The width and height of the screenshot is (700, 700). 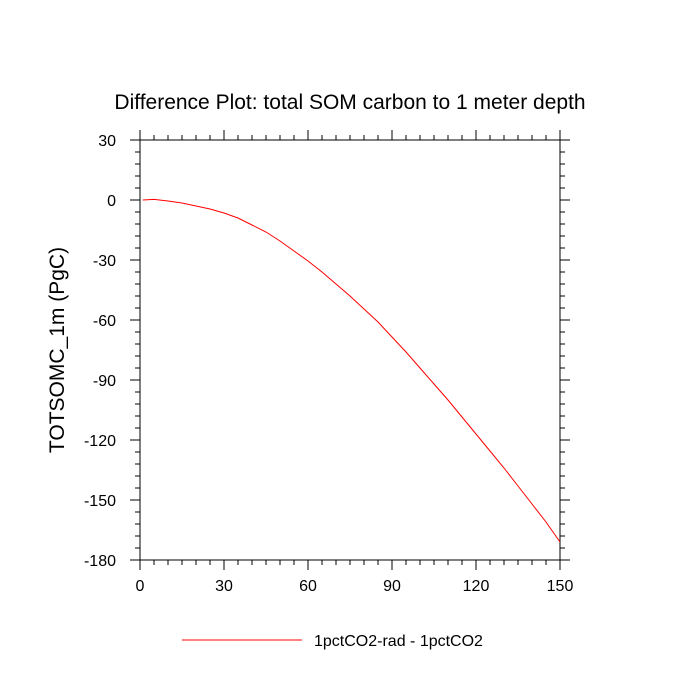 What do you see at coordinates (104, 261) in the screenshot?
I see `y-tick-label: -30` at bounding box center [104, 261].